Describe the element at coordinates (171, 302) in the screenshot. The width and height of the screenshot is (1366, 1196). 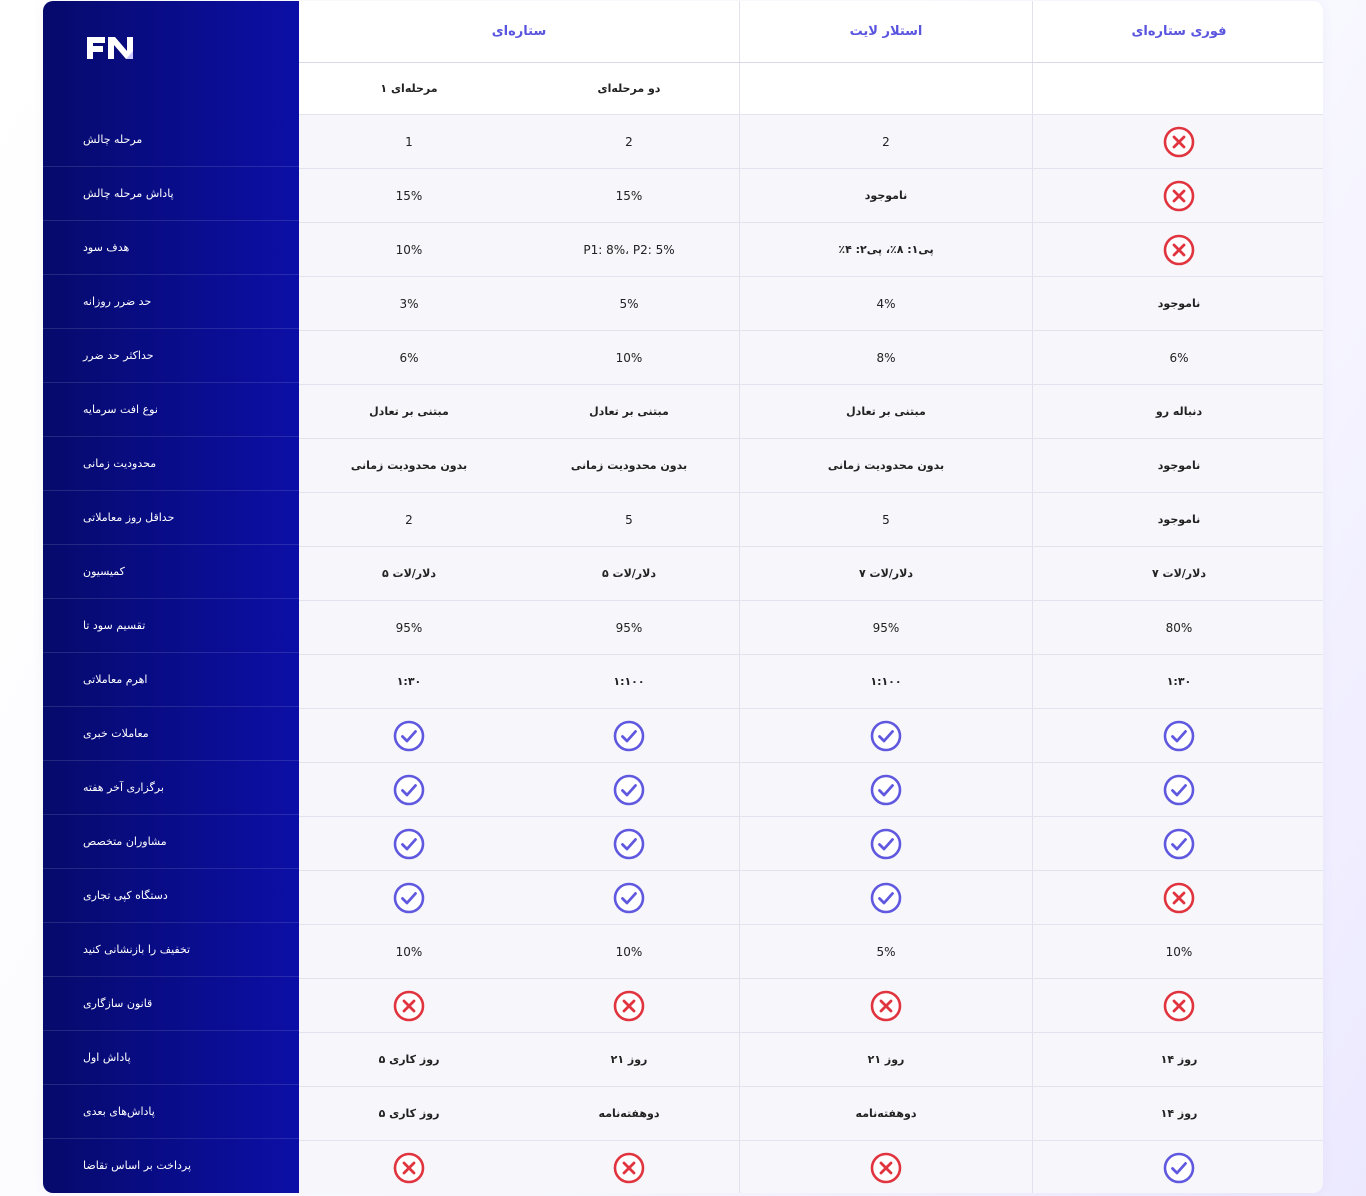
I see `row-label: حد ضرر روزانه` at that location.